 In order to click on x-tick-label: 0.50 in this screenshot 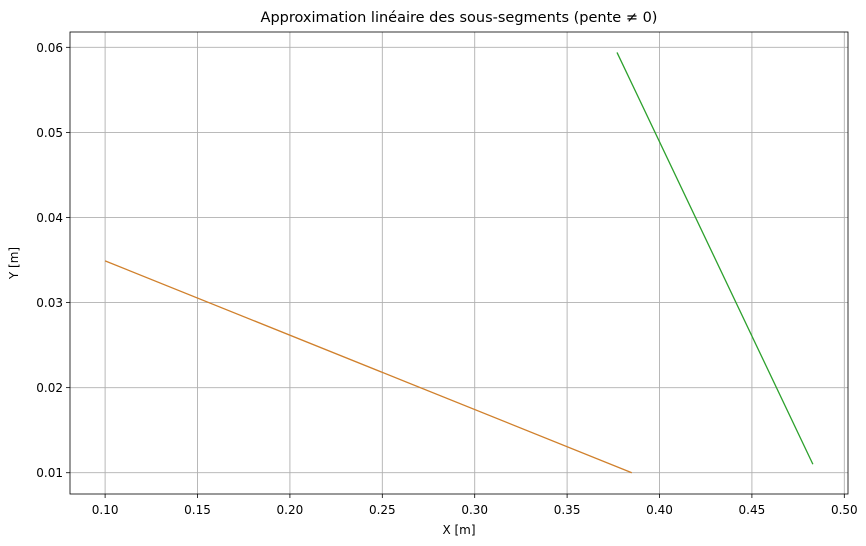, I will do `click(844, 510)`.